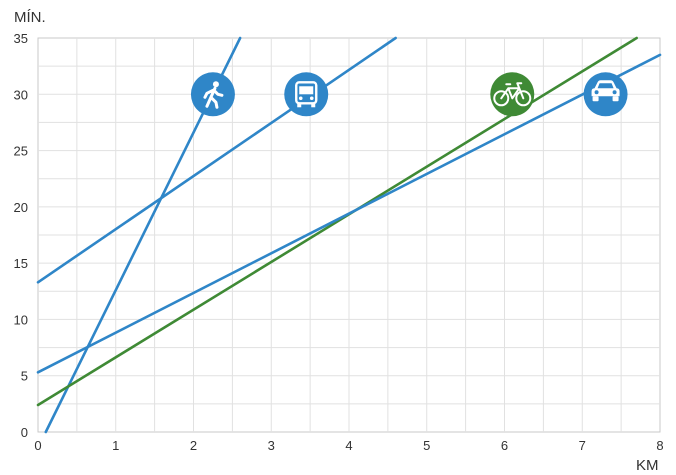  What do you see at coordinates (647, 465) in the screenshot?
I see `x-axis-title: KM` at bounding box center [647, 465].